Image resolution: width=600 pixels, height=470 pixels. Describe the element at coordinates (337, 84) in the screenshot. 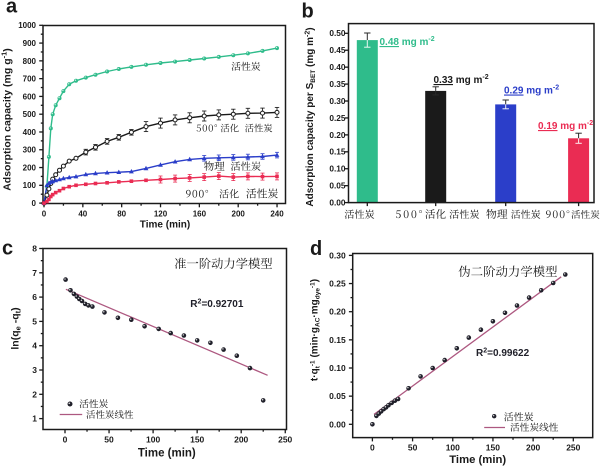

I see `svg-text: 0.35` at that location.